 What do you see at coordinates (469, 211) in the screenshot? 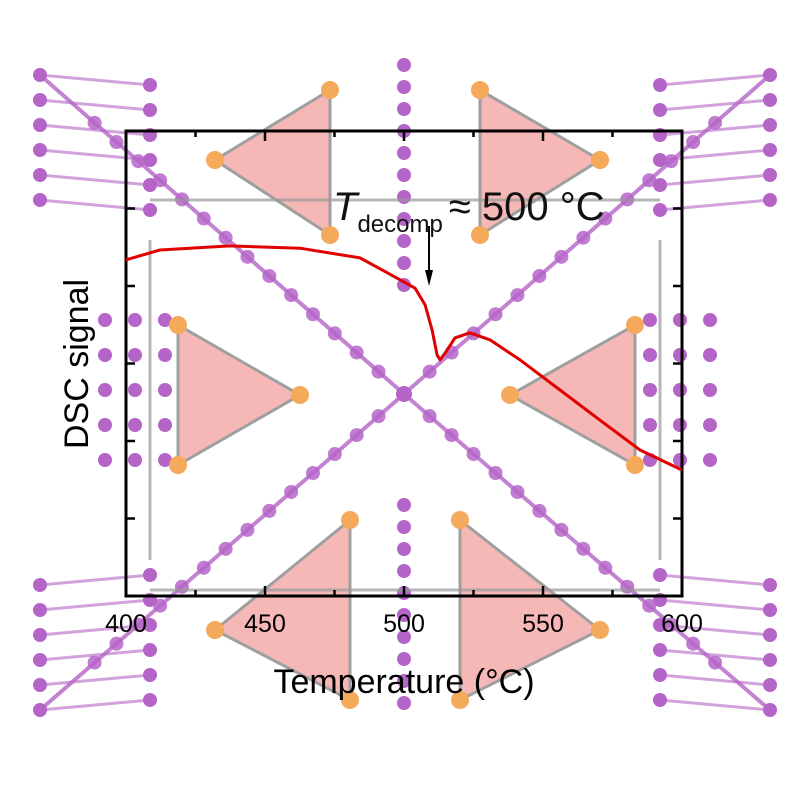
I see `svg-text:Tdecomp≈ 500 °C: Tdecomp ≈ 500 °C` at bounding box center [469, 211].